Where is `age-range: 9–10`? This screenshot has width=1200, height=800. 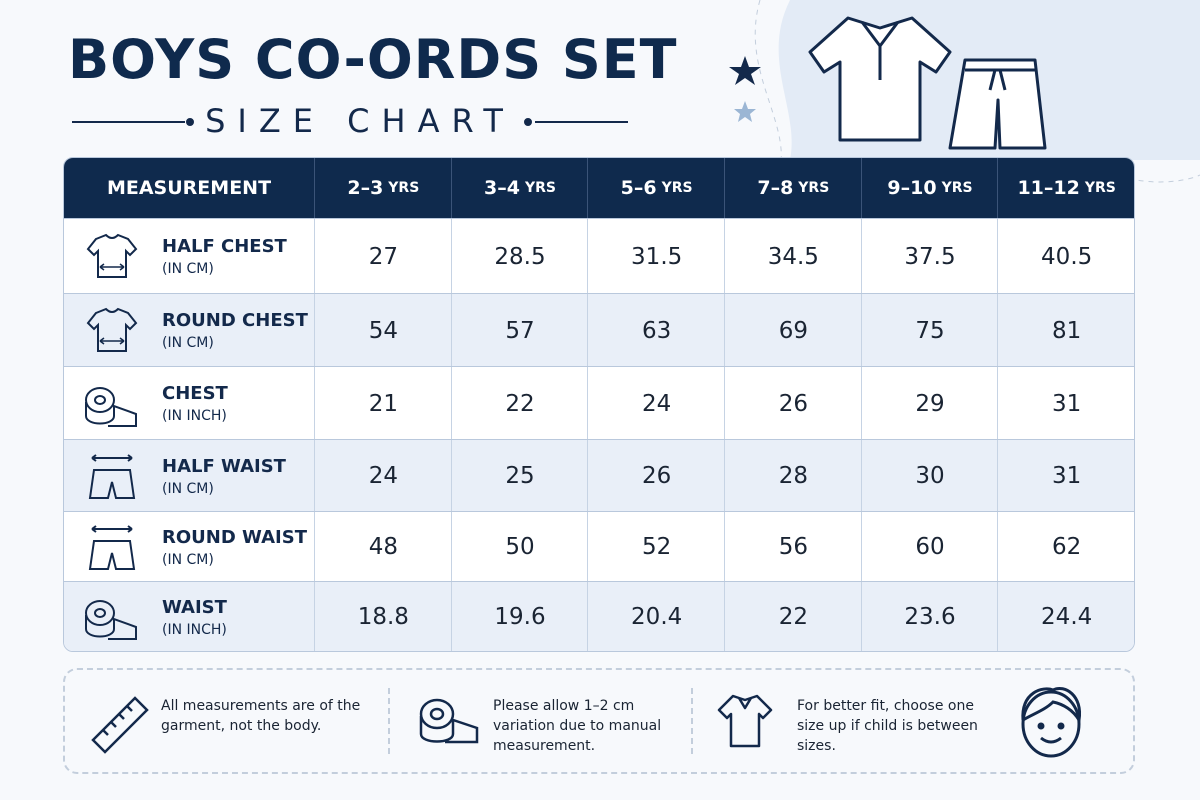 age-range: 9–10 is located at coordinates (912, 188).